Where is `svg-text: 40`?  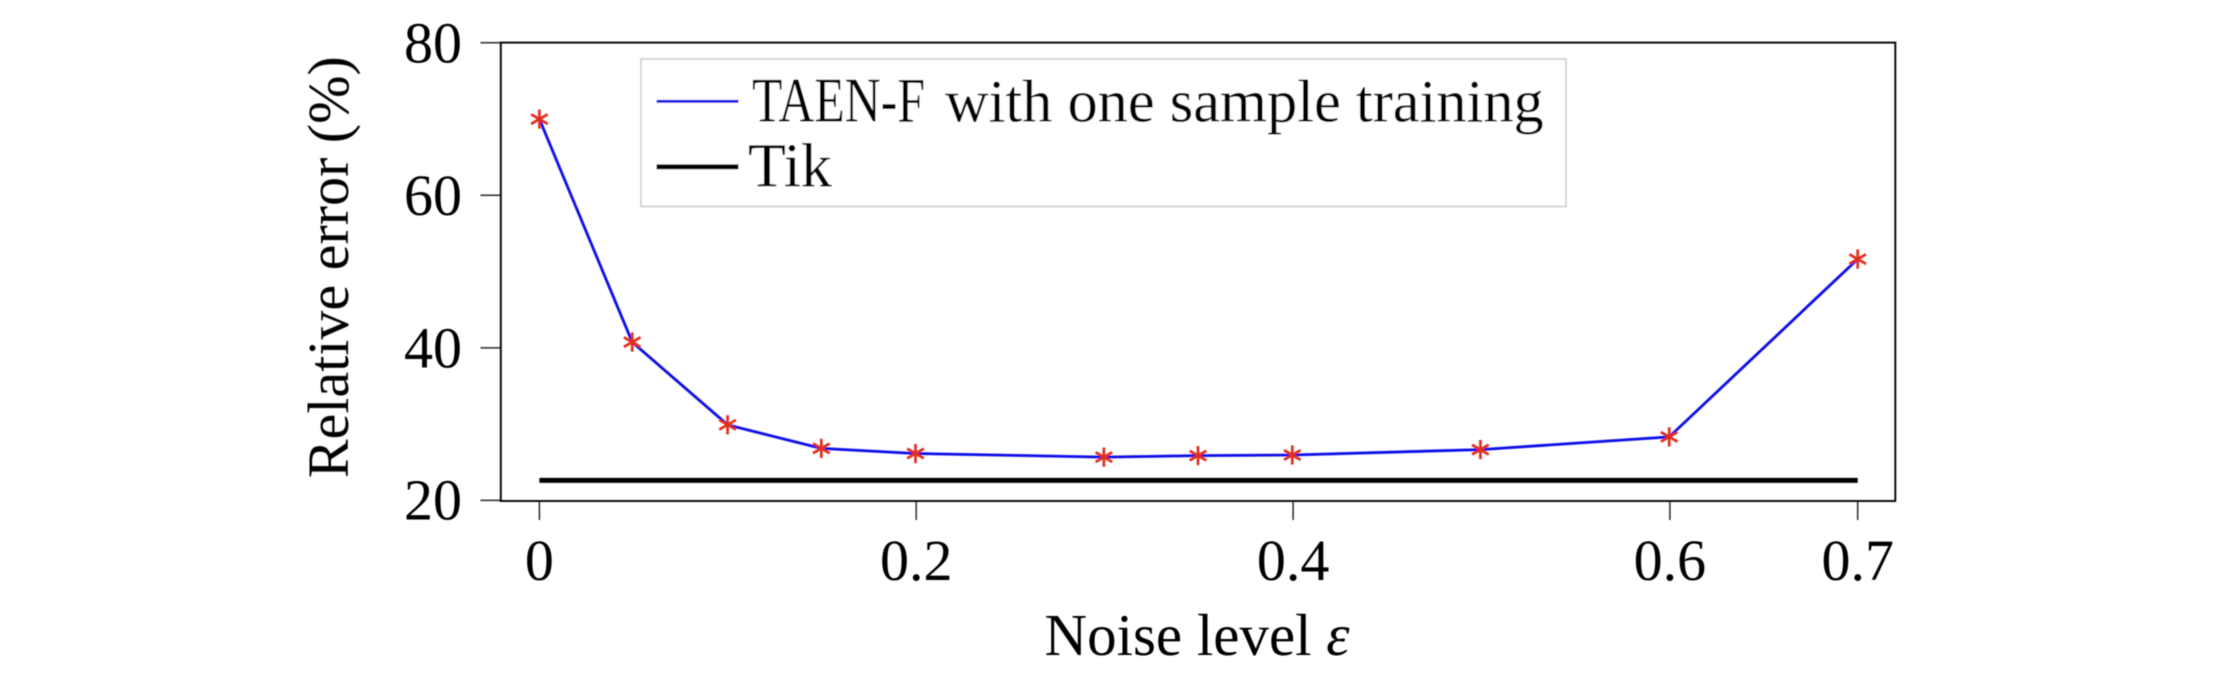 svg-text: 40 is located at coordinates (433, 347).